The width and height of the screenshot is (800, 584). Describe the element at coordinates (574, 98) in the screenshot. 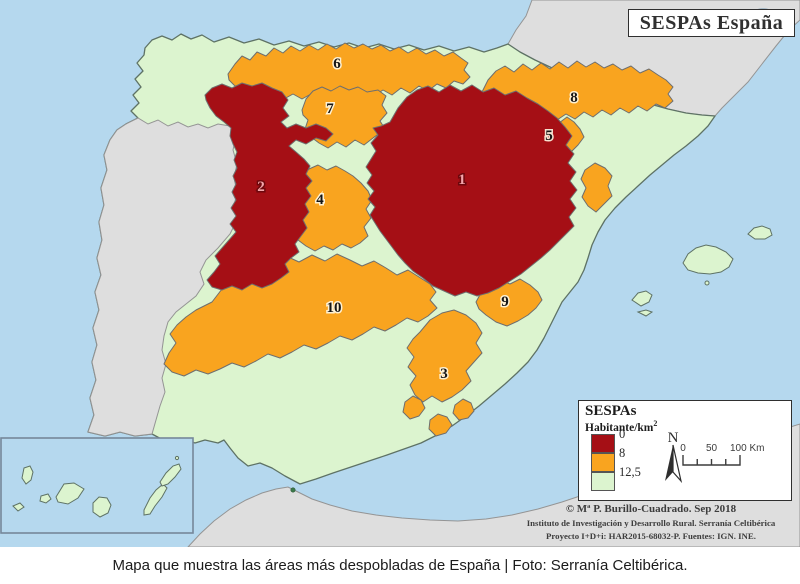

I see `region-label-8: 8` at that location.